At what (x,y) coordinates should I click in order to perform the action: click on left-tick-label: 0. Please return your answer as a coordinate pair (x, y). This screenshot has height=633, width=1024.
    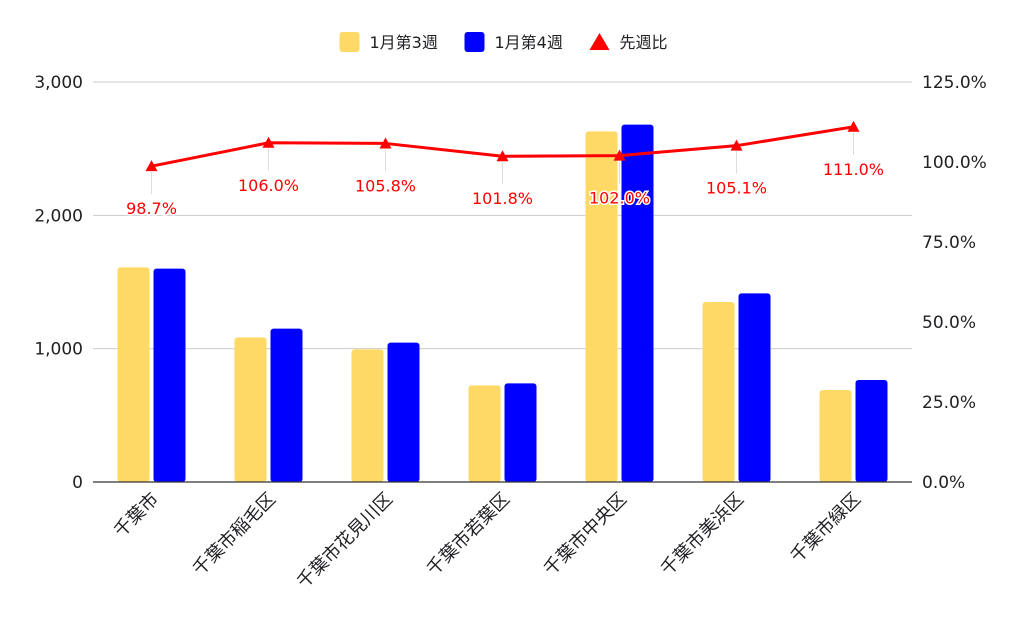
    Looking at the image, I should click on (77, 483).